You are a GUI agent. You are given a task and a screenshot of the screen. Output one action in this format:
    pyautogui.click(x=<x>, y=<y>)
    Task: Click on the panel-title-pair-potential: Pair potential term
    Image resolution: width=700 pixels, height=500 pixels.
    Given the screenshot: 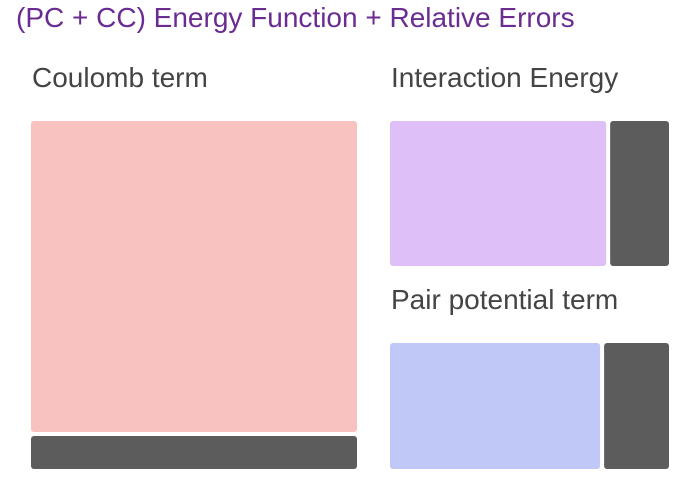 What is the action you would take?
    pyautogui.click(x=505, y=299)
    